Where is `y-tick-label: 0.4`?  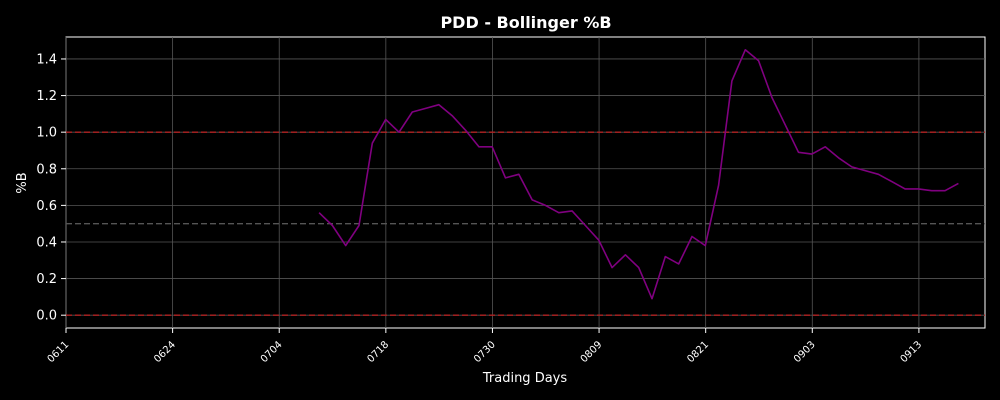
y-tick-label: 0.4 is located at coordinates (46, 242).